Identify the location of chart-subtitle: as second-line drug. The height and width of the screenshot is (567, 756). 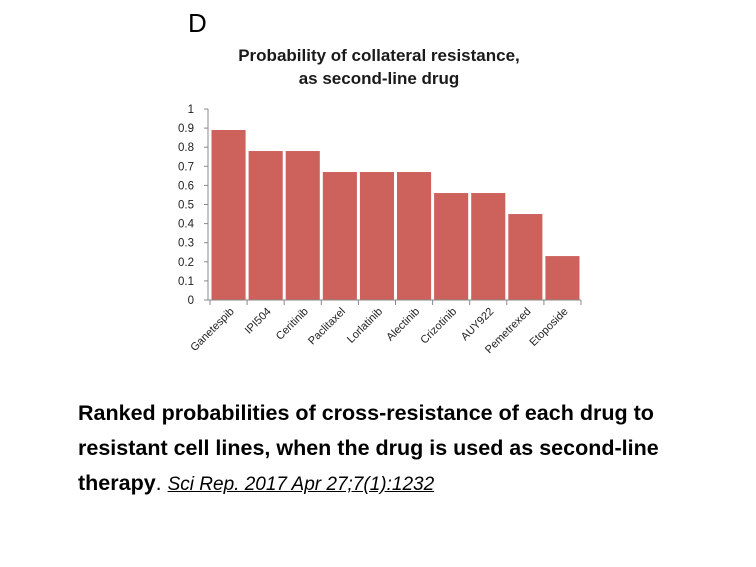
(379, 78).